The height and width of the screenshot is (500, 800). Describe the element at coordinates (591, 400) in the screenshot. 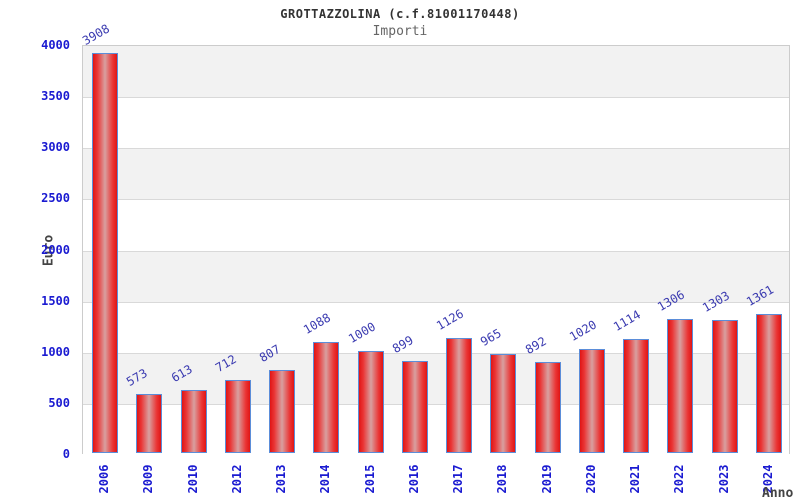

I see `bar-2020` at that location.